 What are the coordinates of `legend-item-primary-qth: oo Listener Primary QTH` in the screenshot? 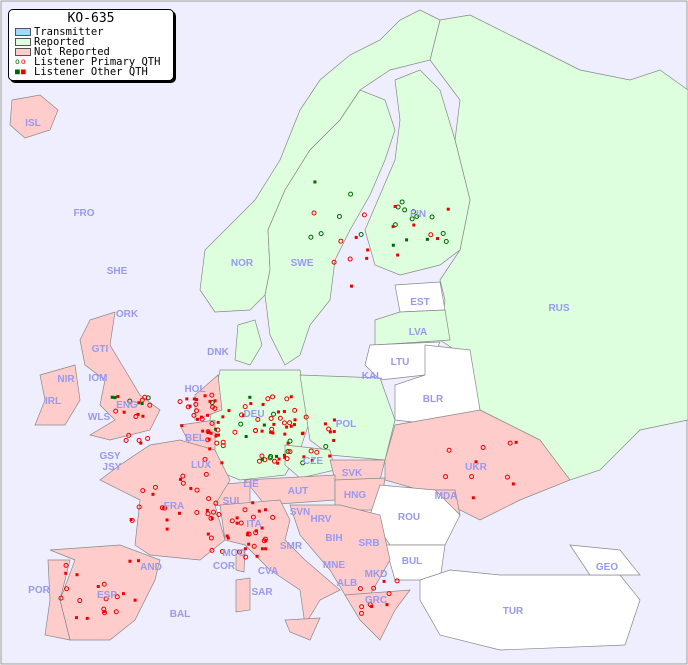 It's located at (91, 62).